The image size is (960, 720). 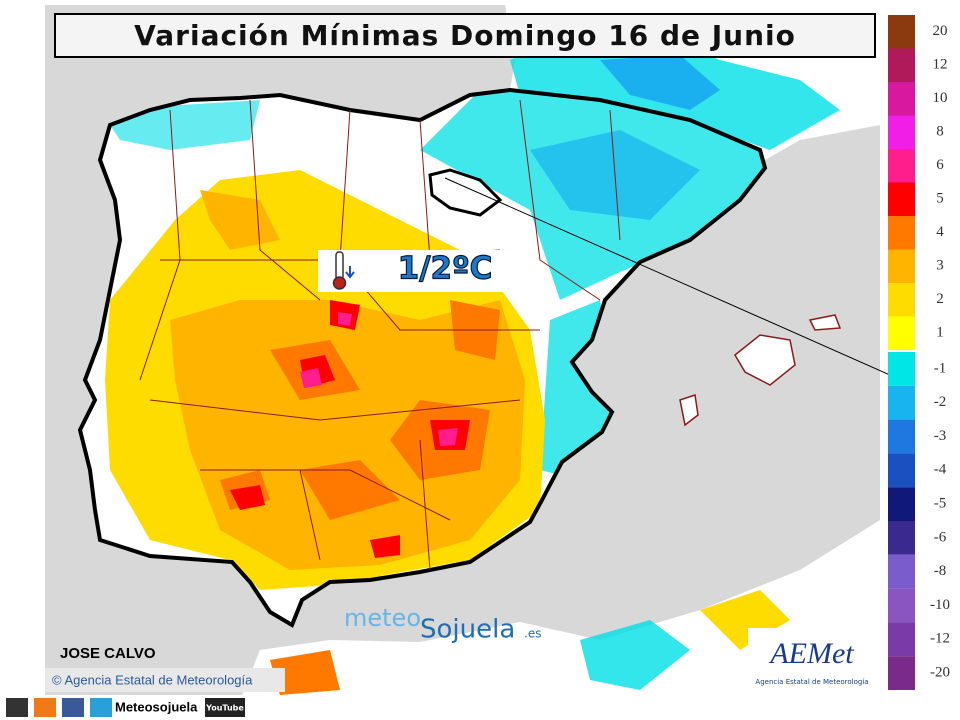 What do you see at coordinates (940, 266) in the screenshot?
I see `legend-label: 3` at bounding box center [940, 266].